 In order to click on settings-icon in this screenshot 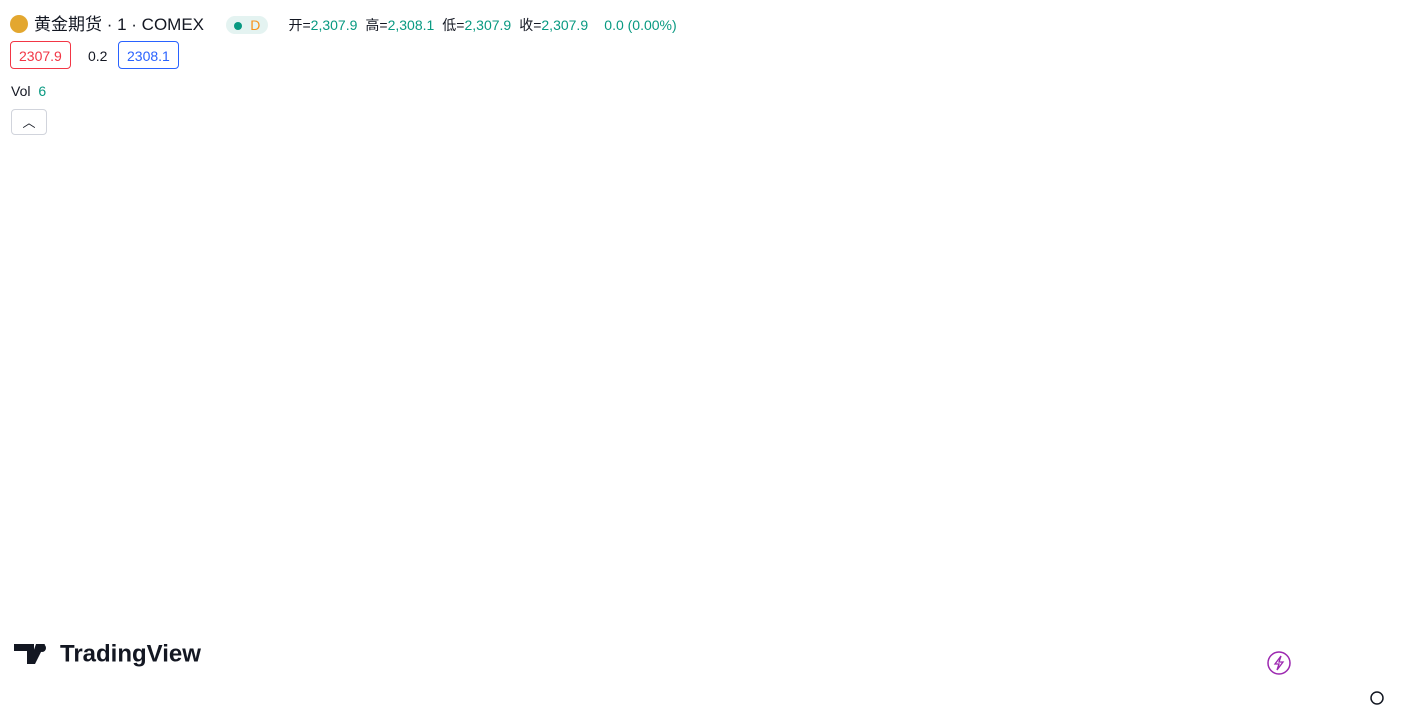, I will do `click(1377, 698)`.